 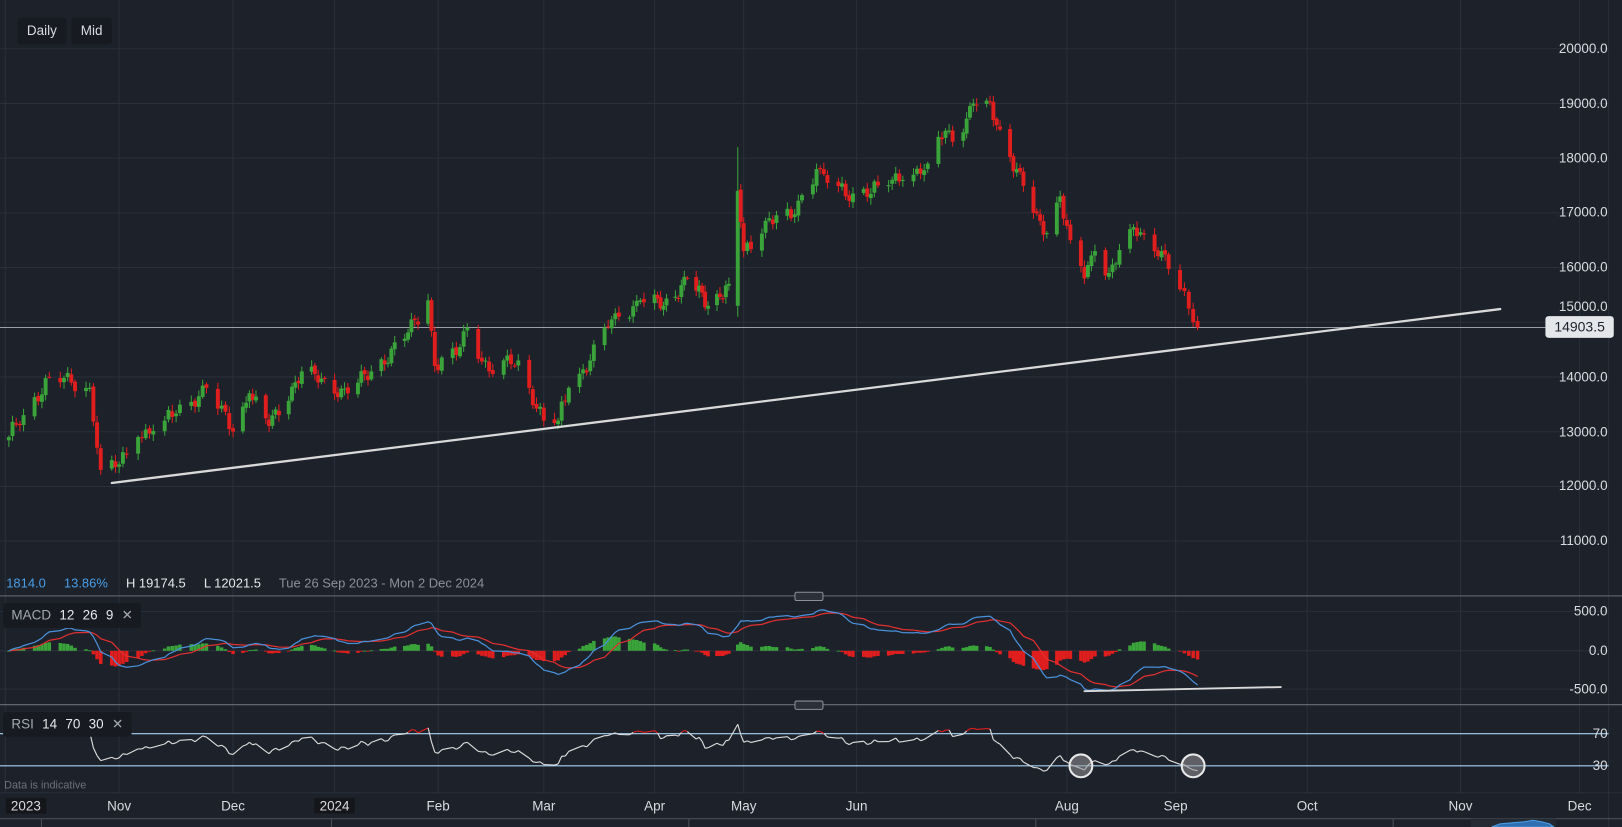 I want to click on price-type-button: Mid, so click(x=91, y=31).